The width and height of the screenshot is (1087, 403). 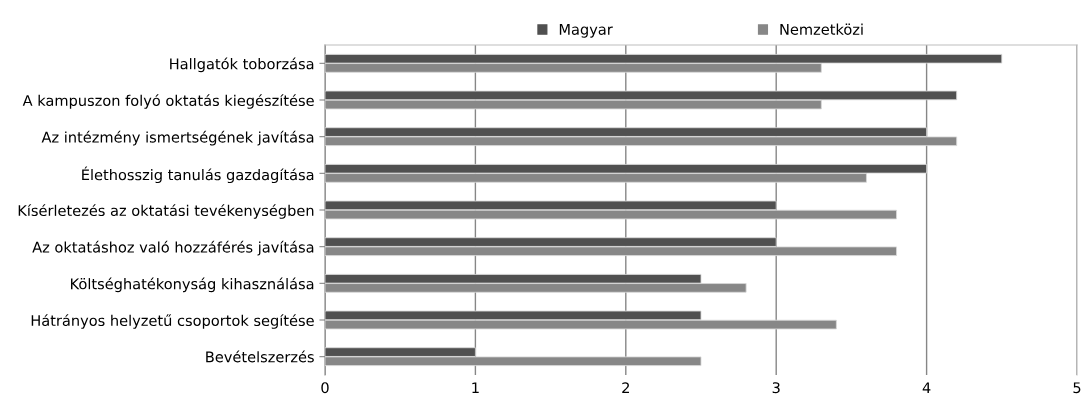 What do you see at coordinates (475, 388) in the screenshot?
I see `x-tick-label: 1` at bounding box center [475, 388].